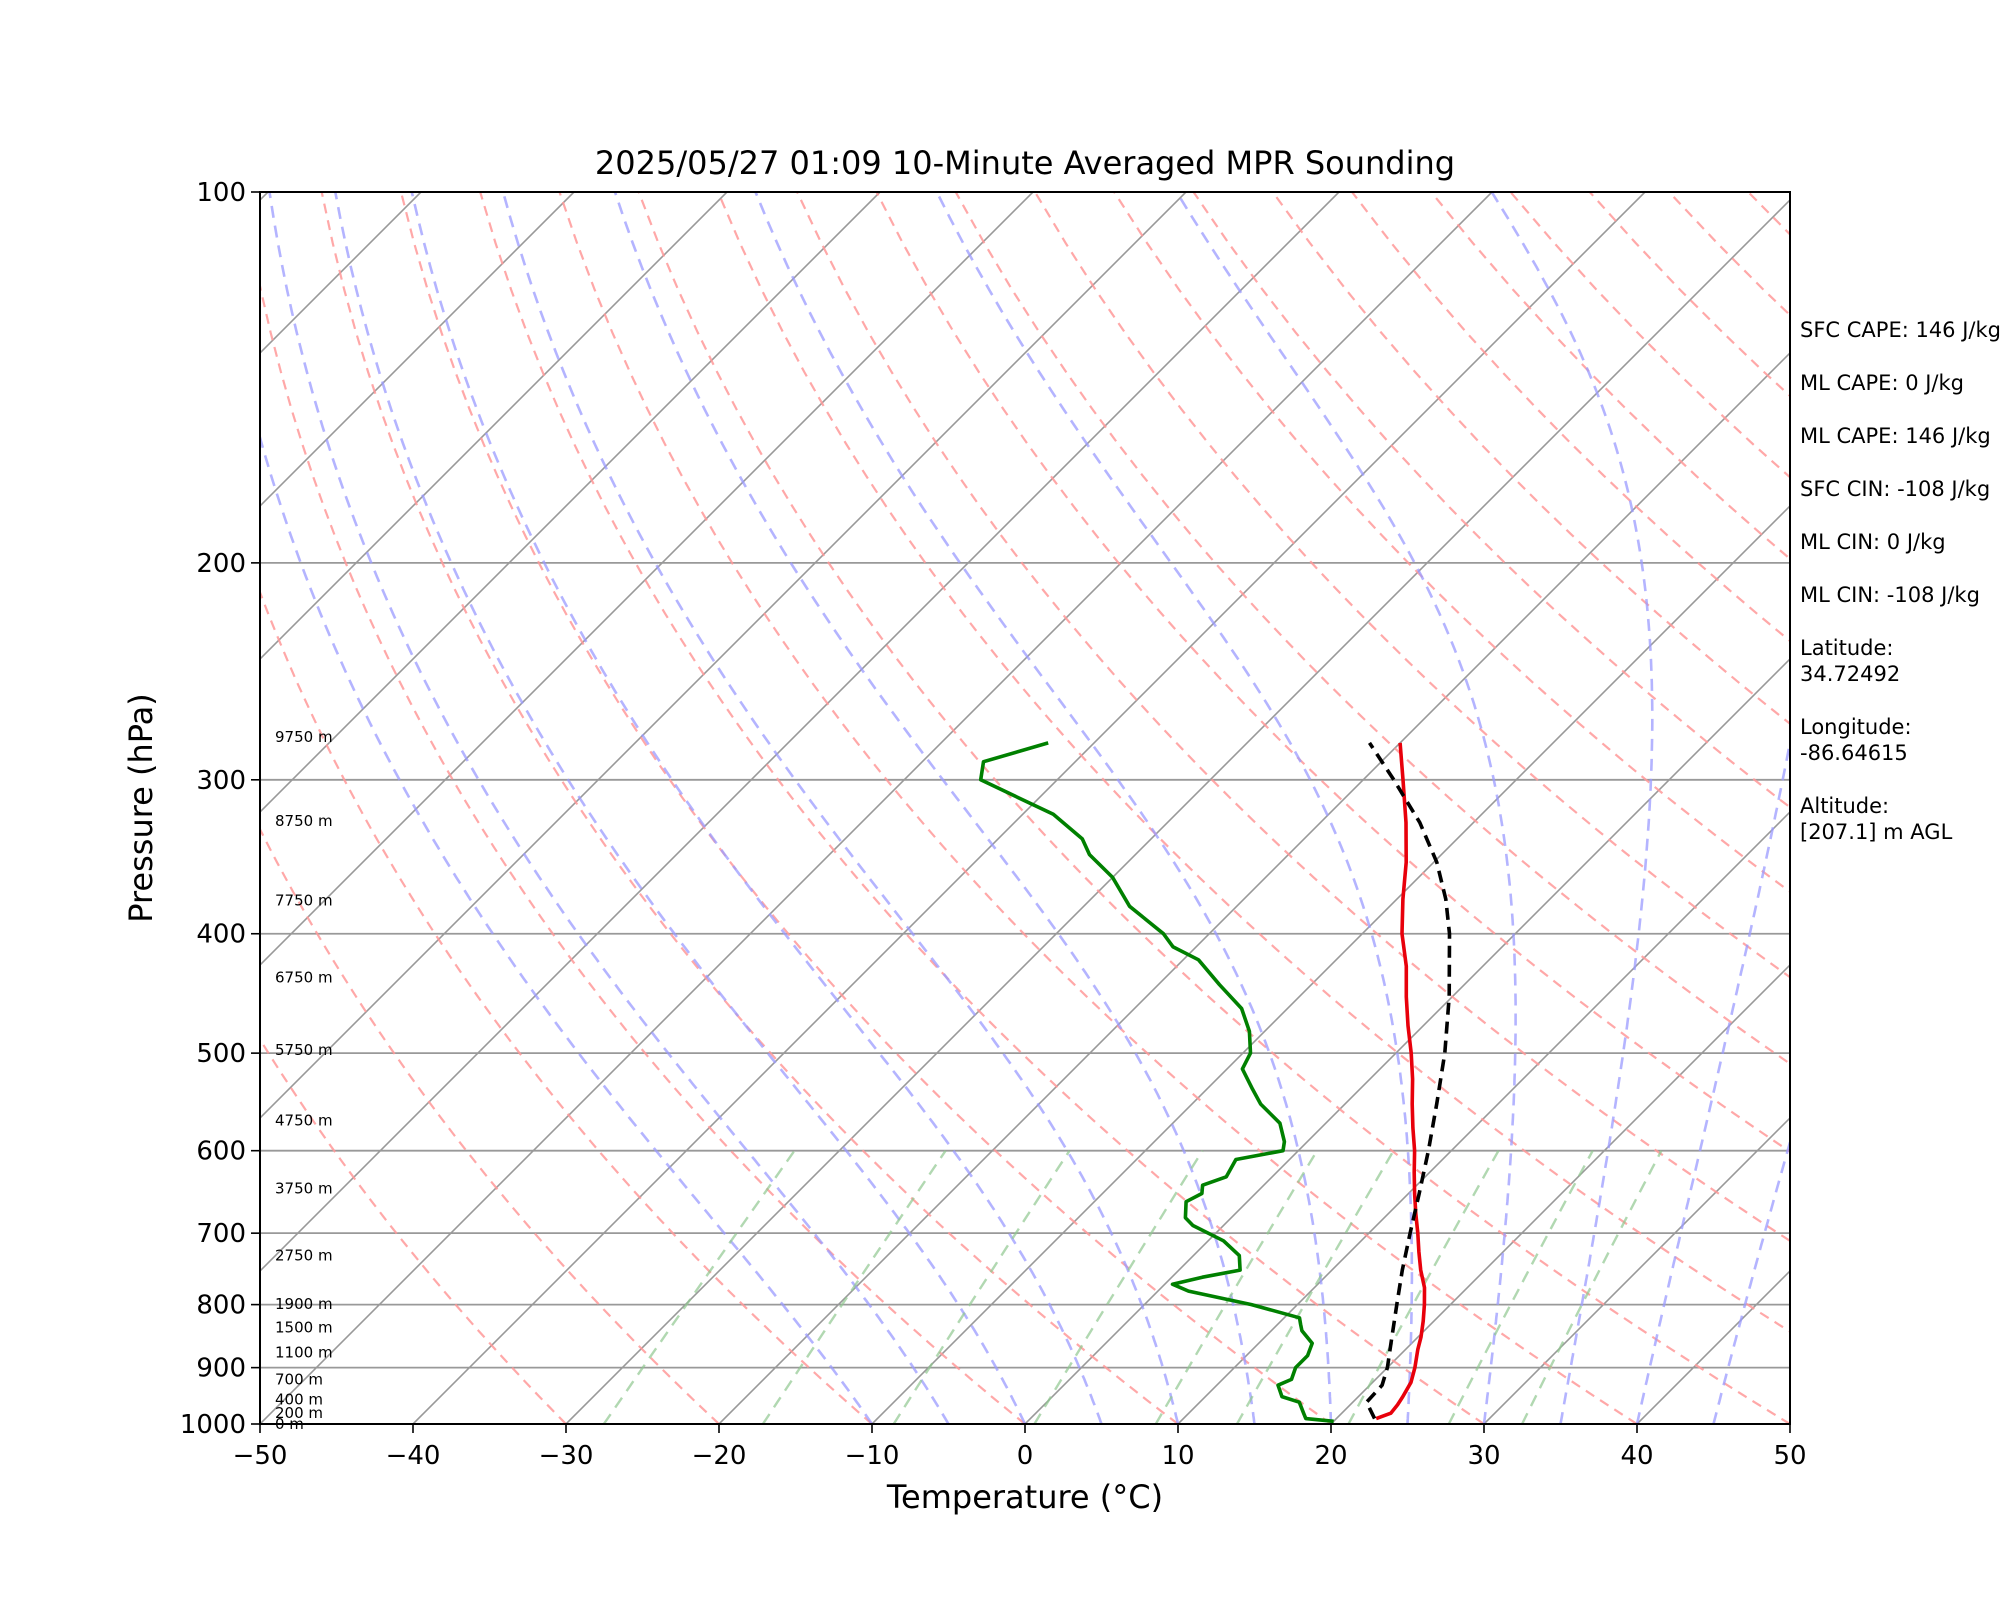 The width and height of the screenshot is (2000, 1600). Describe the element at coordinates (304, 1189) in the screenshot. I see `height-label: 3750 m` at that location.